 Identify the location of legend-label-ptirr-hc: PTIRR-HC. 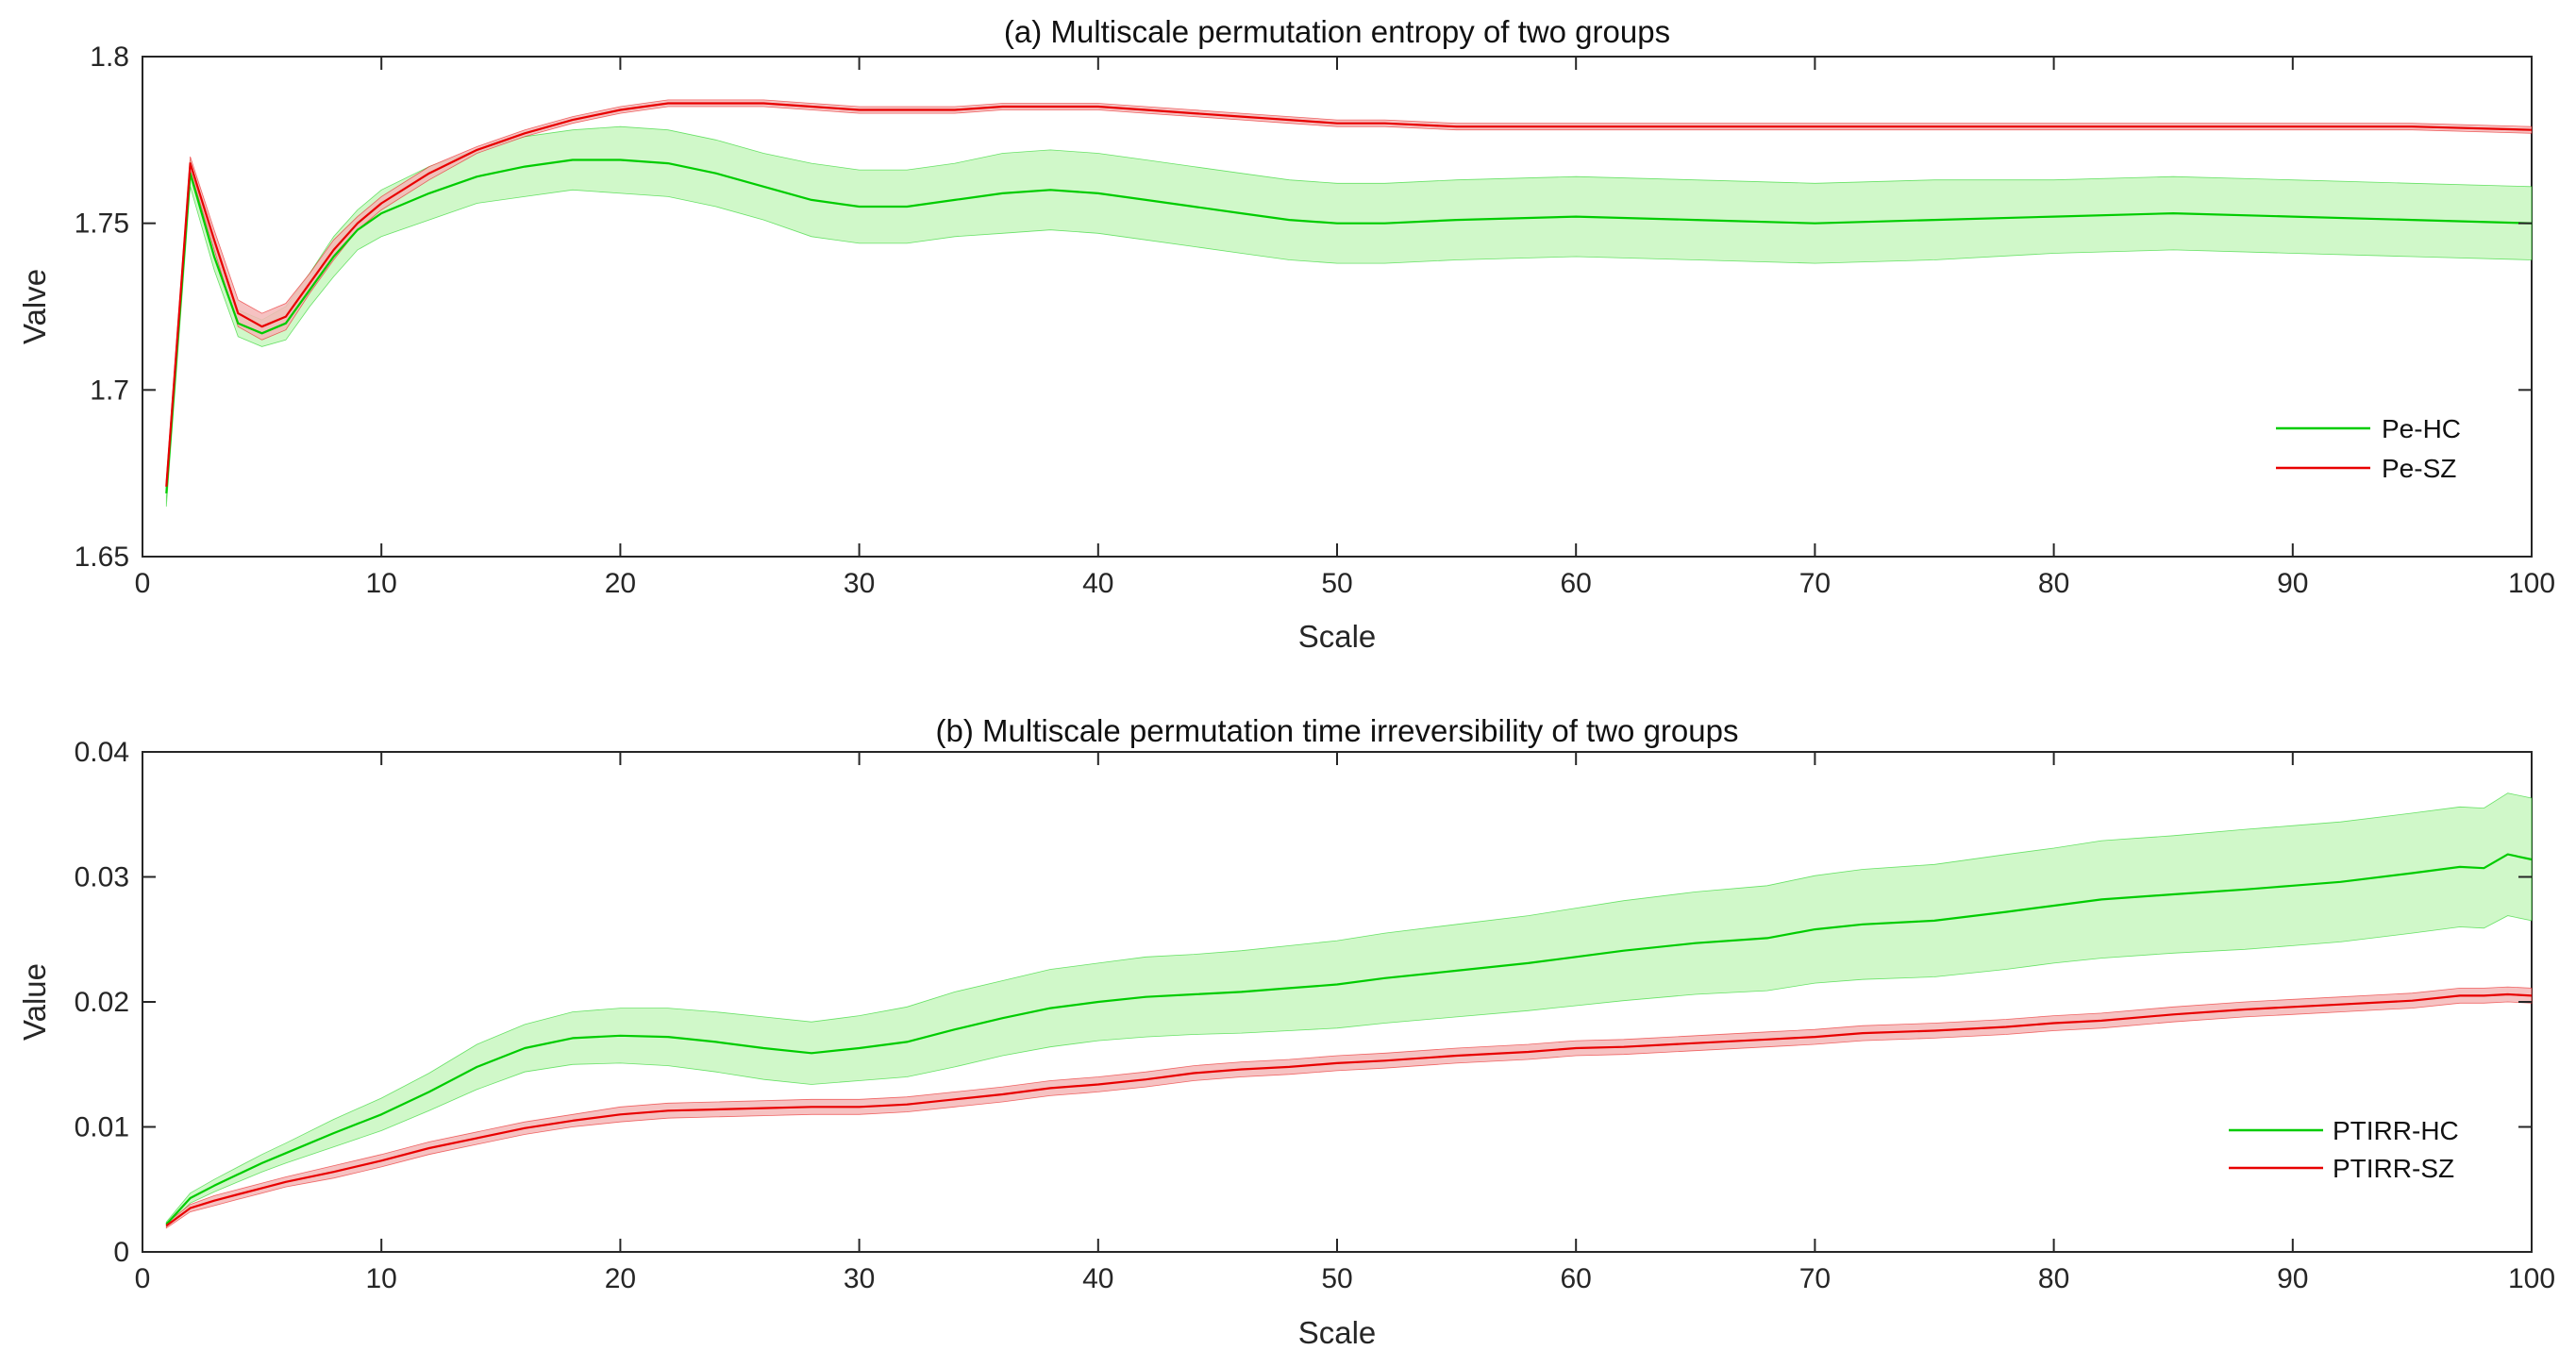
(2396, 1130).